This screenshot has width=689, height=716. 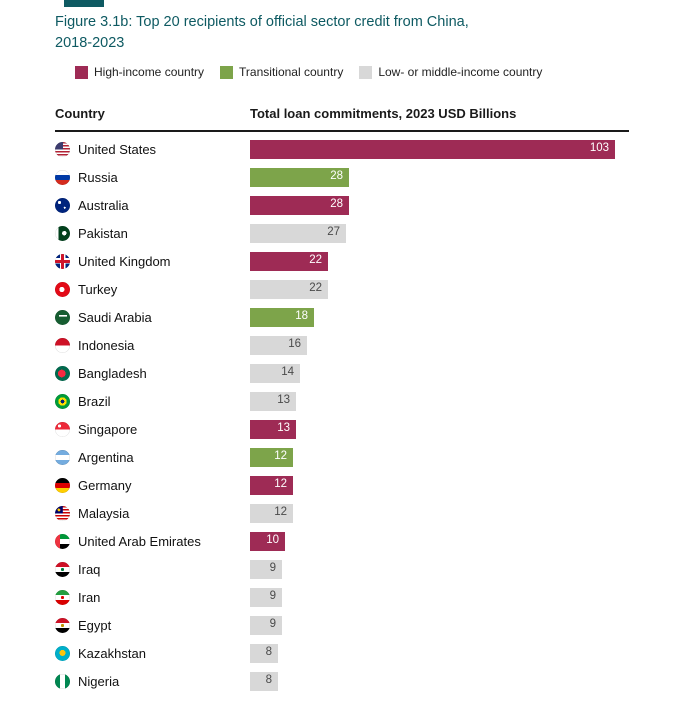 What do you see at coordinates (80, 113) in the screenshot?
I see `country-column-header: Country` at bounding box center [80, 113].